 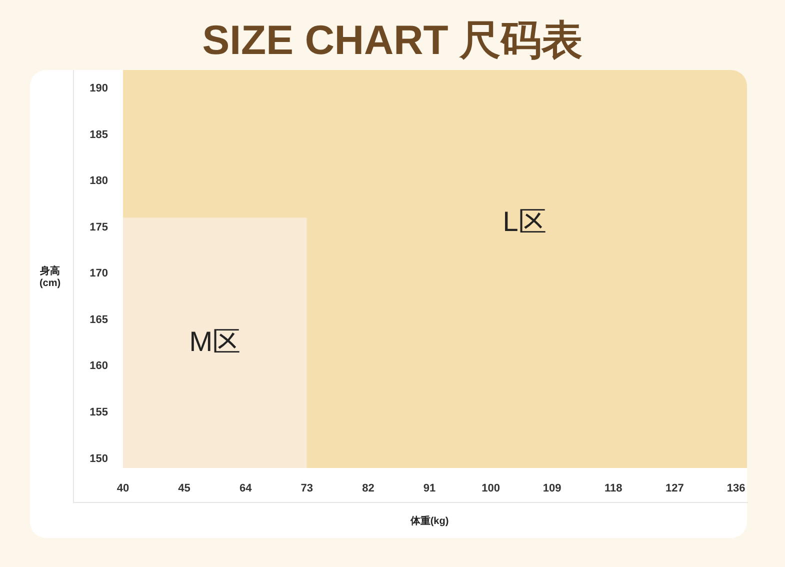 What do you see at coordinates (736, 488) in the screenshot?
I see `x-tick-label: 136` at bounding box center [736, 488].